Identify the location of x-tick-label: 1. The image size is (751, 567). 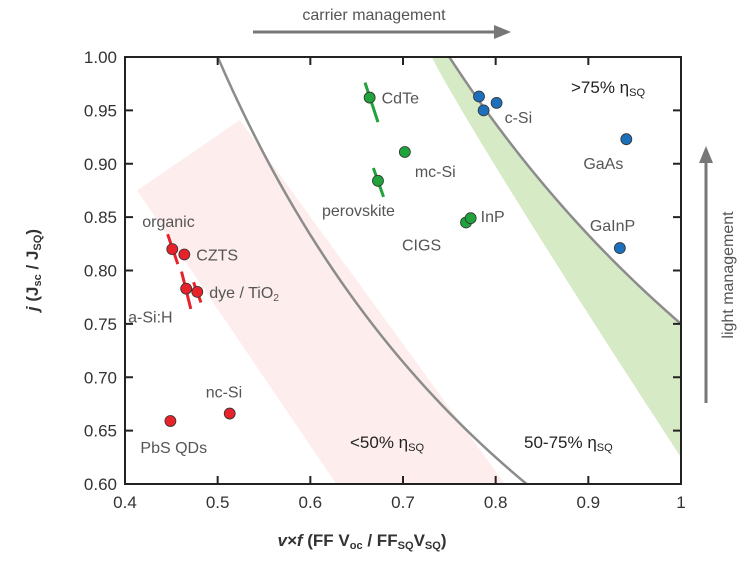
(680, 502).